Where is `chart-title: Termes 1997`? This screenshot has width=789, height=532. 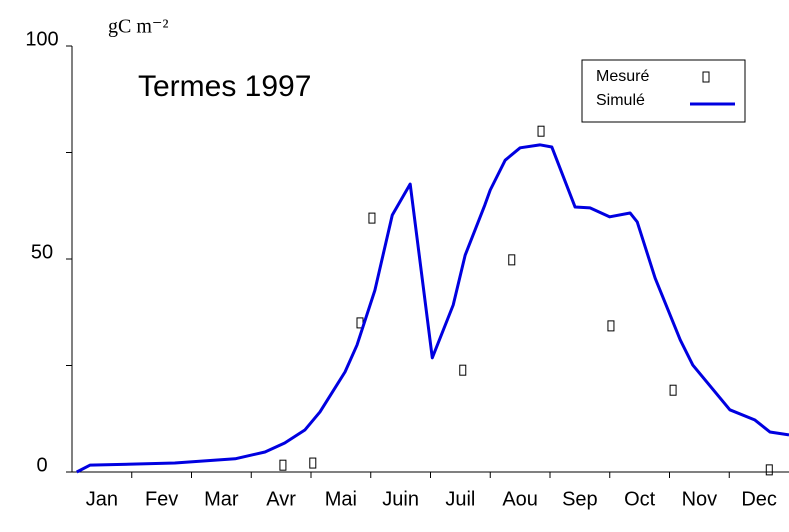
chart-title: Termes 1997 is located at coordinates (224, 86).